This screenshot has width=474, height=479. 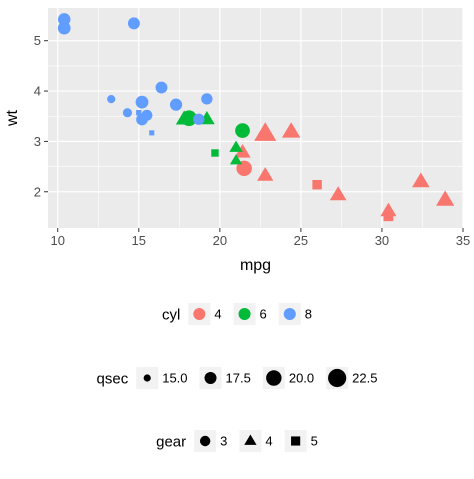 I want to click on y-tick-label: 2, so click(x=37, y=191).